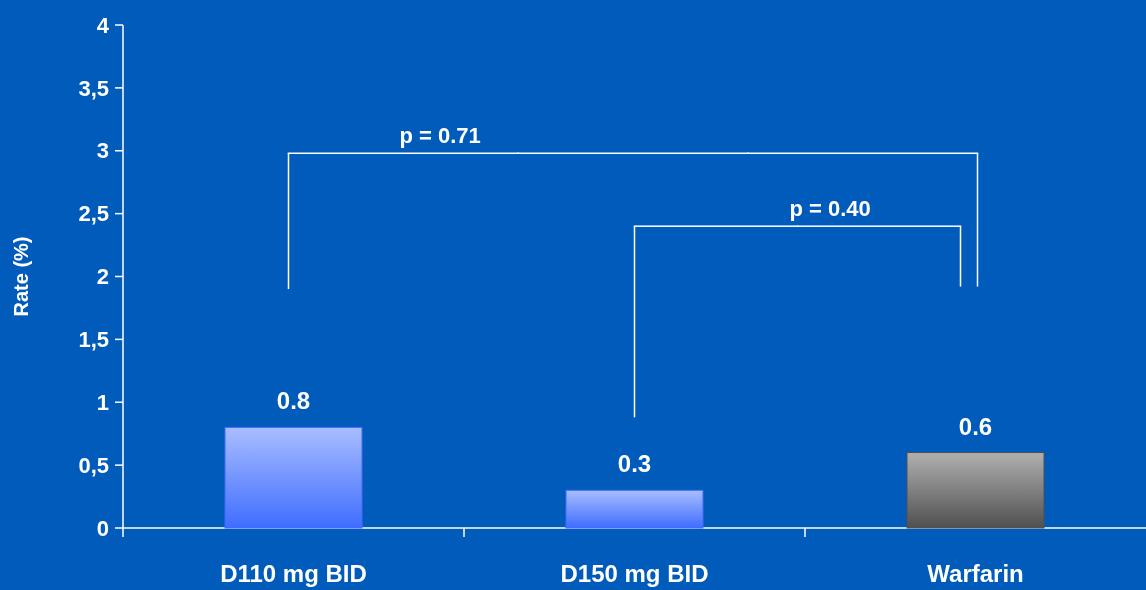 This screenshot has height=590, width=1146. I want to click on y-tick-label: 2,5, so click(93, 214).